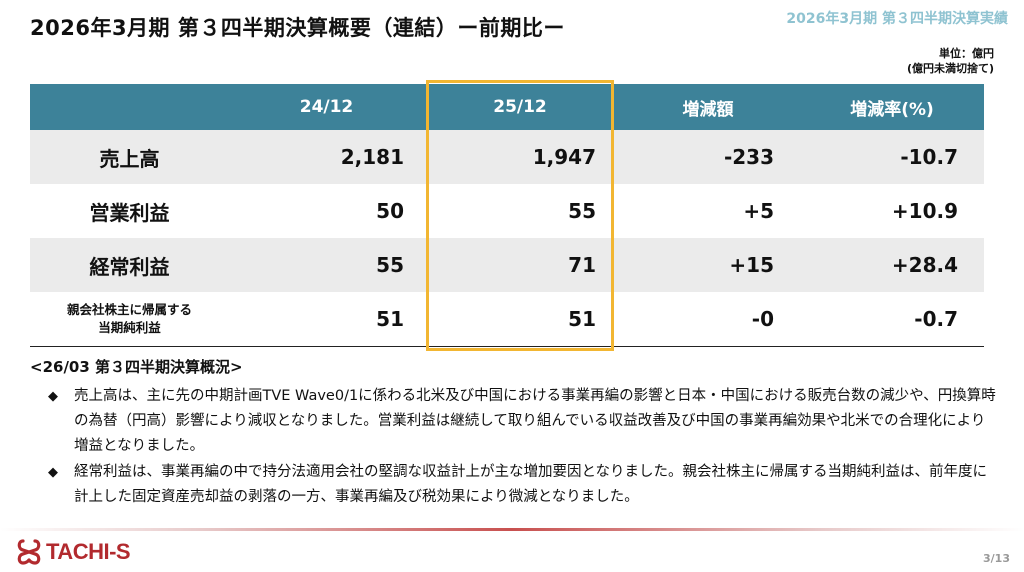  Describe the element at coordinates (520, 265) in the screenshot. I see `cell-value: 71` at that location.